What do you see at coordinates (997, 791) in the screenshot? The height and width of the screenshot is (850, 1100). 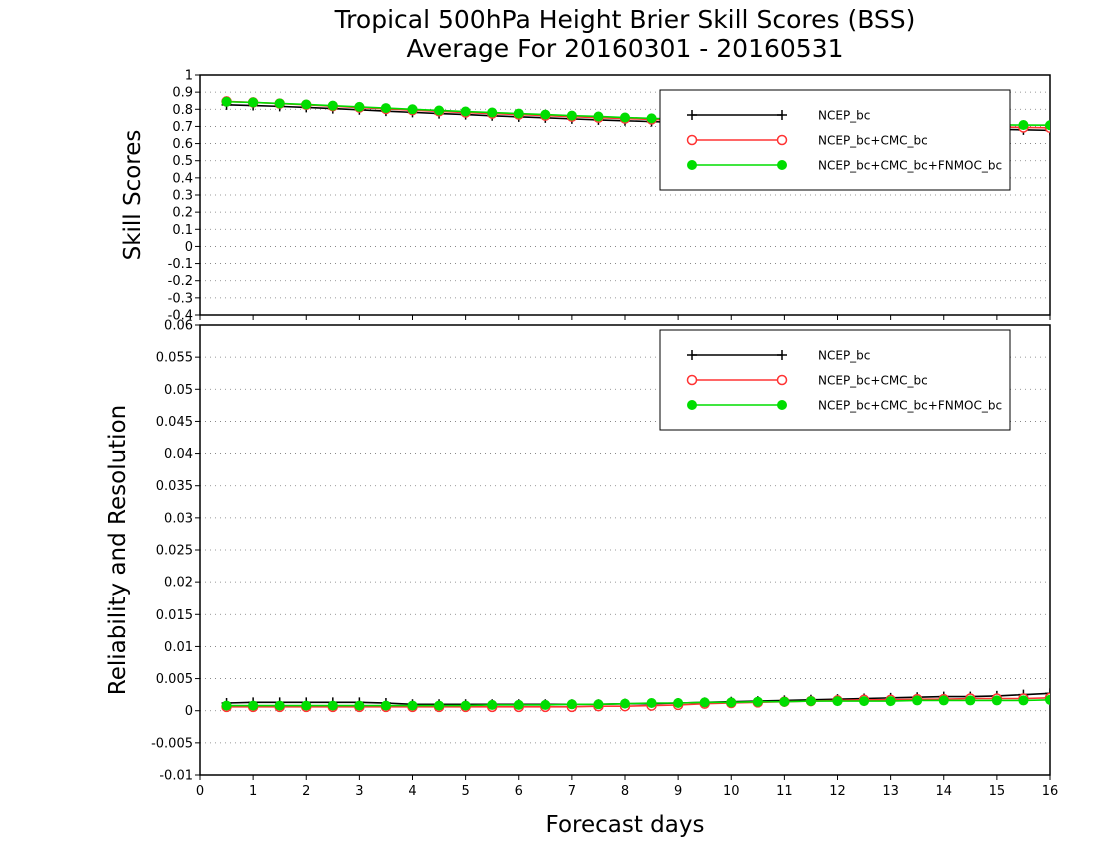 I see `x-tick-label: 15` at bounding box center [997, 791].